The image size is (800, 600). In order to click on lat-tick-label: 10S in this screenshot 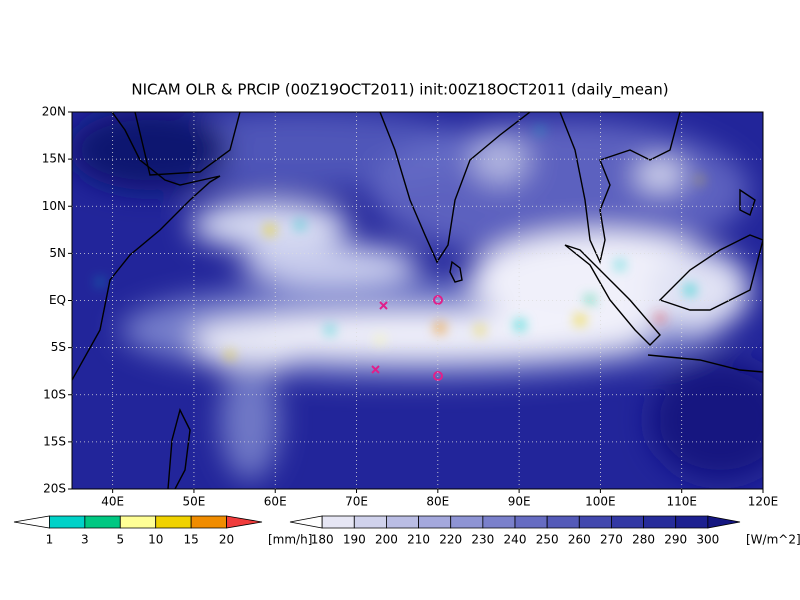, I will do `click(54, 394)`.